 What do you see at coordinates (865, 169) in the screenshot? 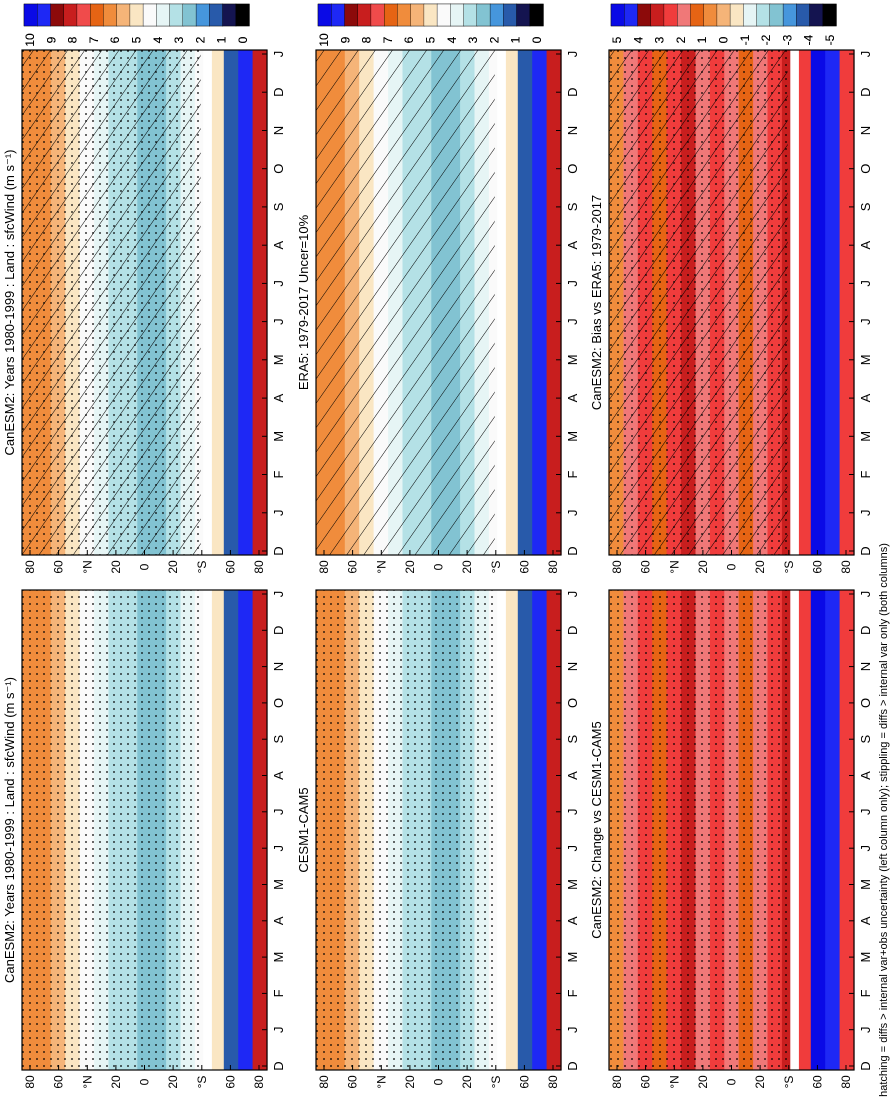
I see `time-tick-label: O` at bounding box center [865, 169].